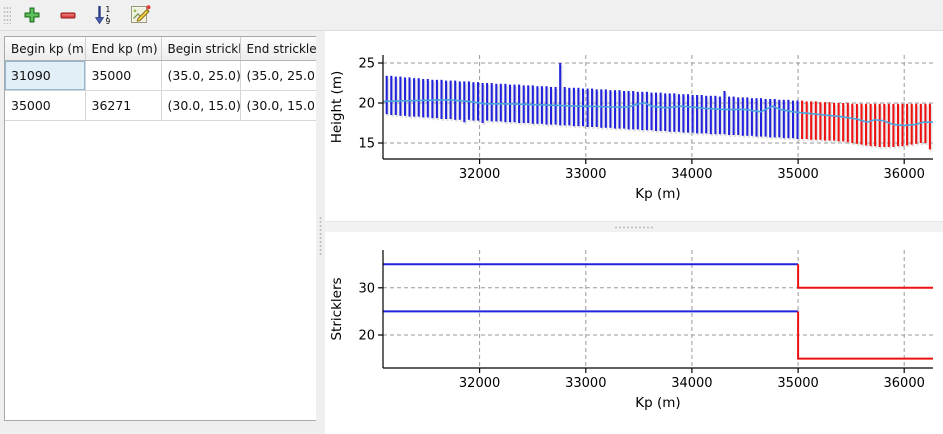 The width and height of the screenshot is (943, 434). I want to click on svg-text: Height (m), so click(337, 107).